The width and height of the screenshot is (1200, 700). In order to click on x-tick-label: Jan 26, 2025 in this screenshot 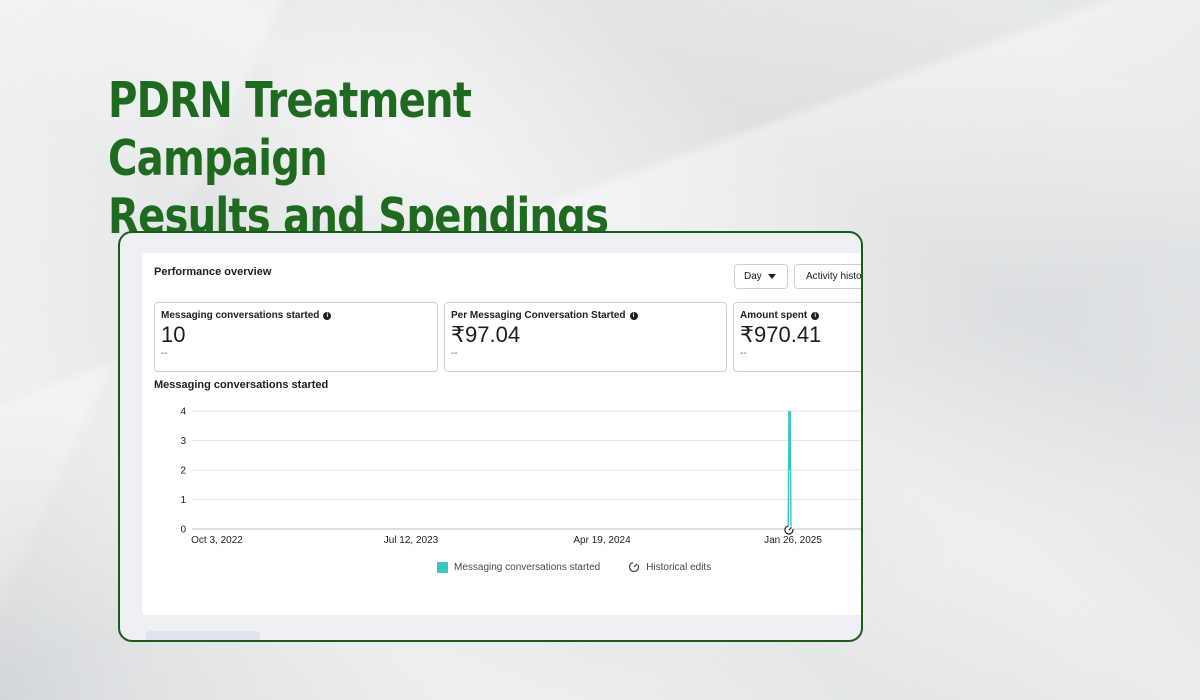, I will do `click(793, 540)`.